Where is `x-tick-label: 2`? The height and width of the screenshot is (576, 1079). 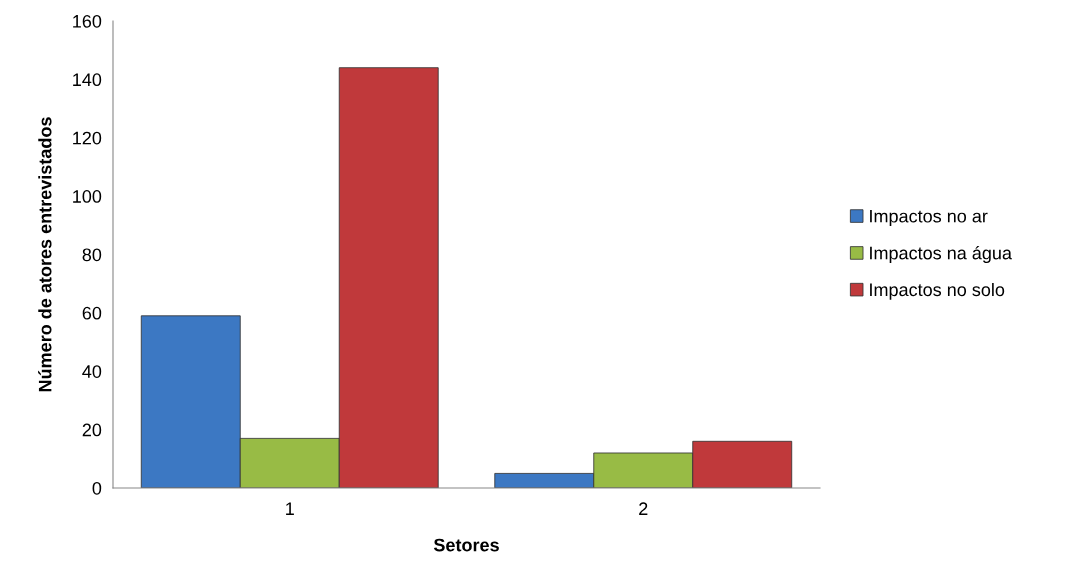
x-tick-label: 2 is located at coordinates (643, 508).